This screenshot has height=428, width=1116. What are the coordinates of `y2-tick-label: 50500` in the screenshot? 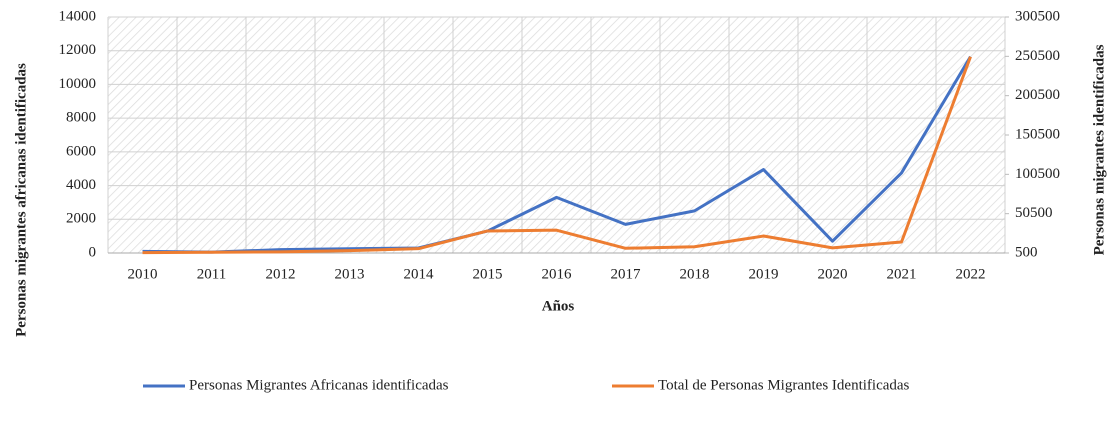 It's located at (1034, 213).